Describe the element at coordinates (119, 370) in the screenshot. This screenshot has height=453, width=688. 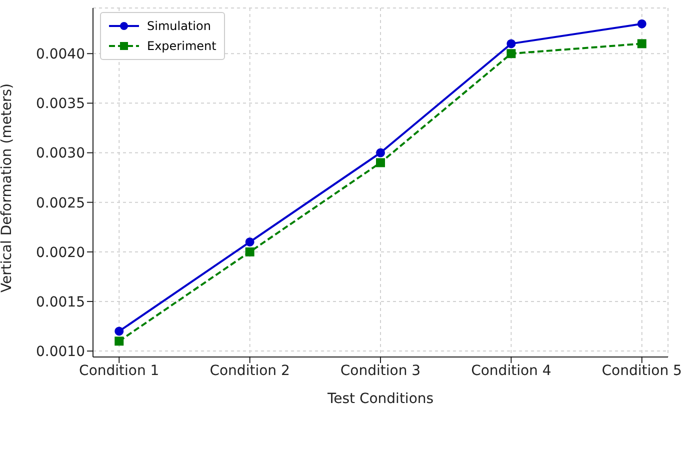
I see `x-tick-label: Condition 1` at that location.